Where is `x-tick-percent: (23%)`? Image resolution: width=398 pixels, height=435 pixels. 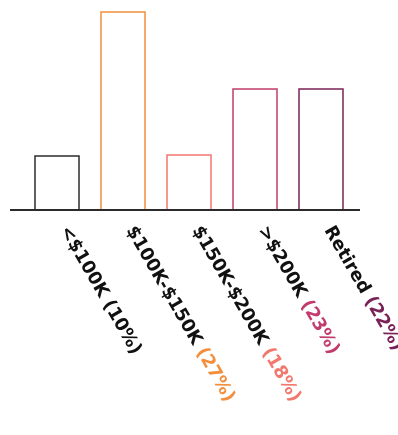
x-tick-percent: (23%) is located at coordinates (320, 327).